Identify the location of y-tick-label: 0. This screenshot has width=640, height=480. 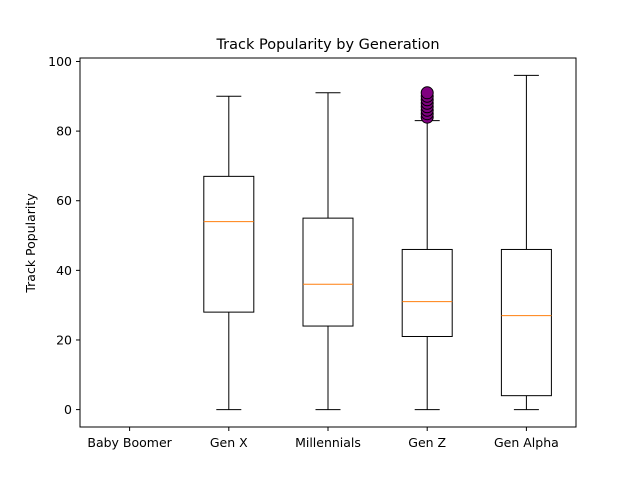
(68, 409).